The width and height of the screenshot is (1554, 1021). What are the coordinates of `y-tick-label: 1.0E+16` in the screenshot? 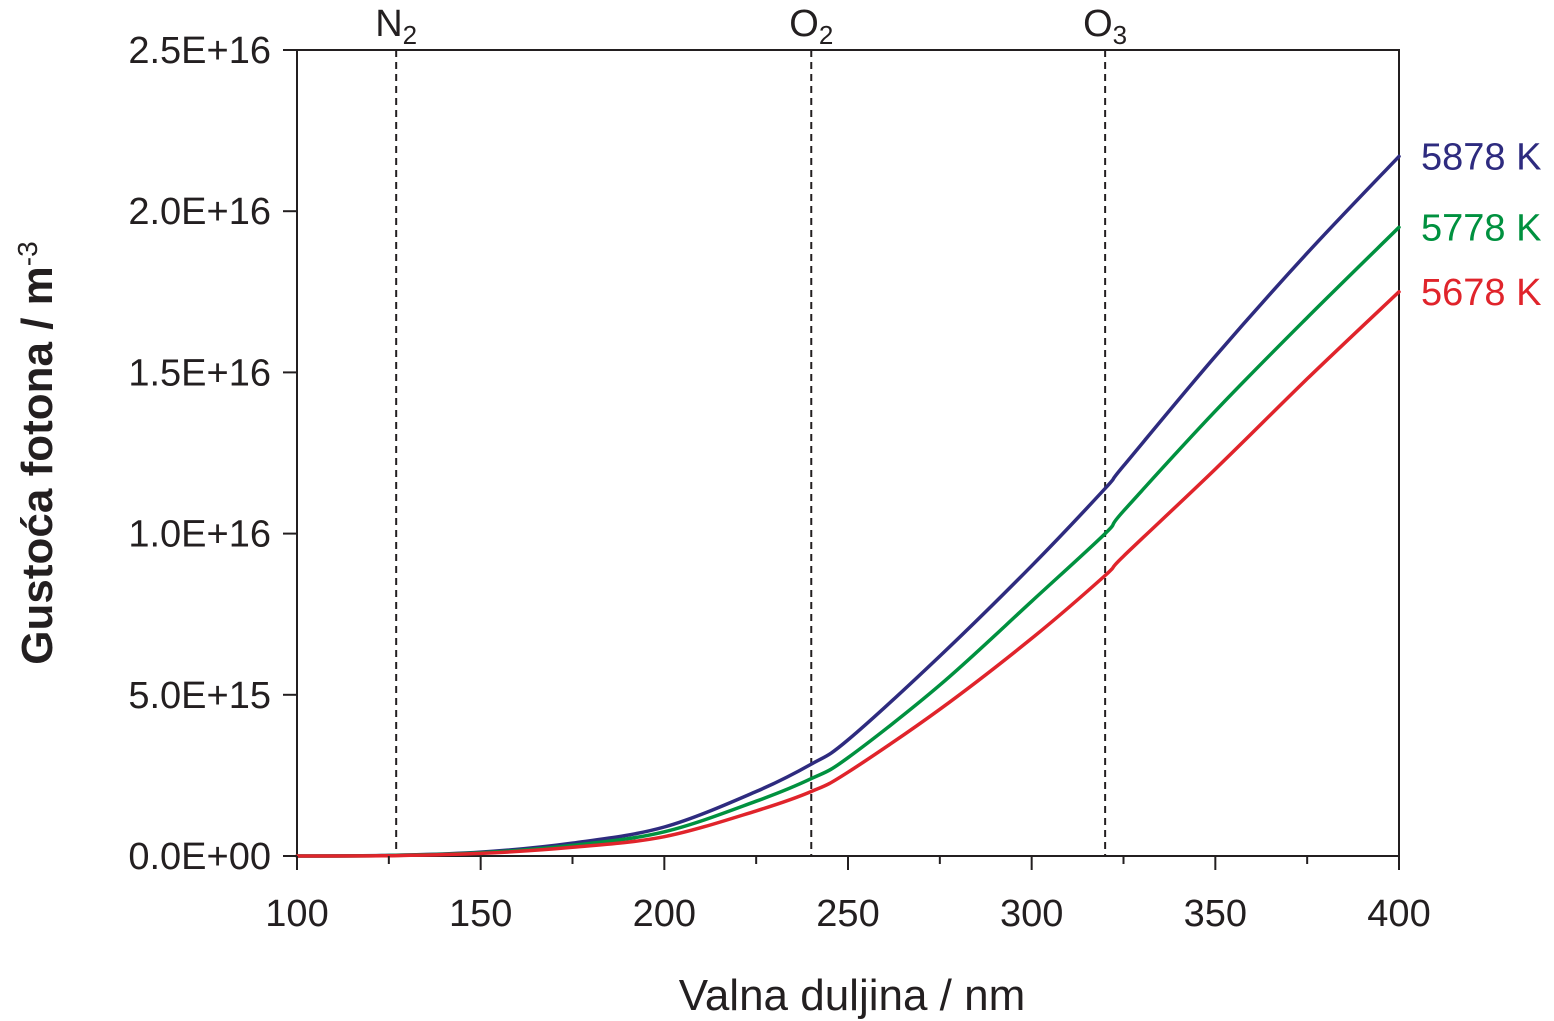 It's located at (199, 535).